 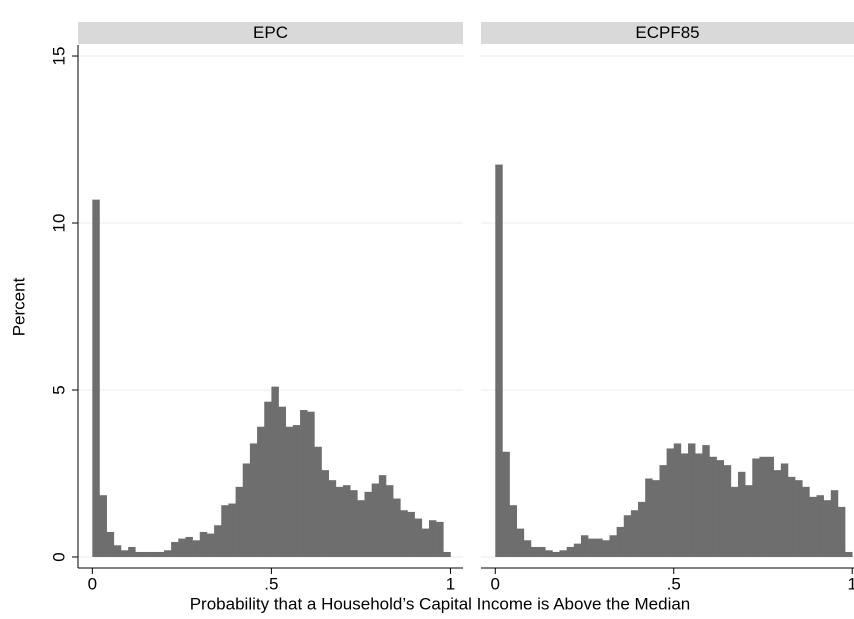 I want to click on y-axis-label: Percent, so click(x=18, y=306).